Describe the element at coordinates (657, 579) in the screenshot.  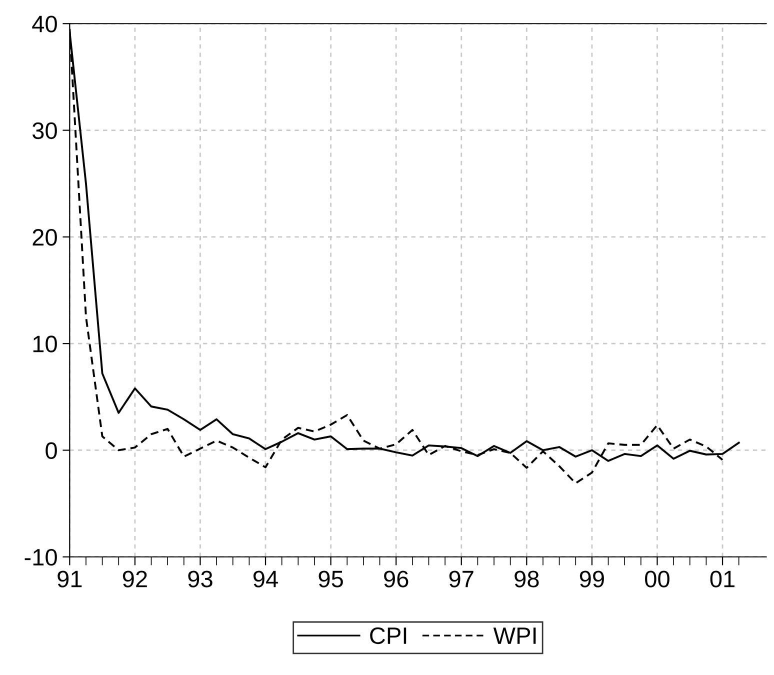
I see `x-tick-label: 00` at that location.